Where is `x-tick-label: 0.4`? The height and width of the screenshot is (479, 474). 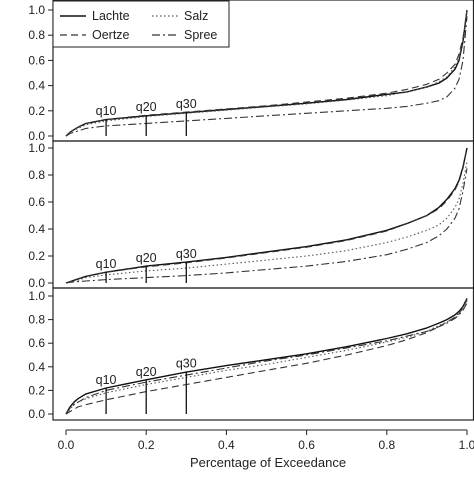 x-tick-label: 0.4 is located at coordinates (226, 445).